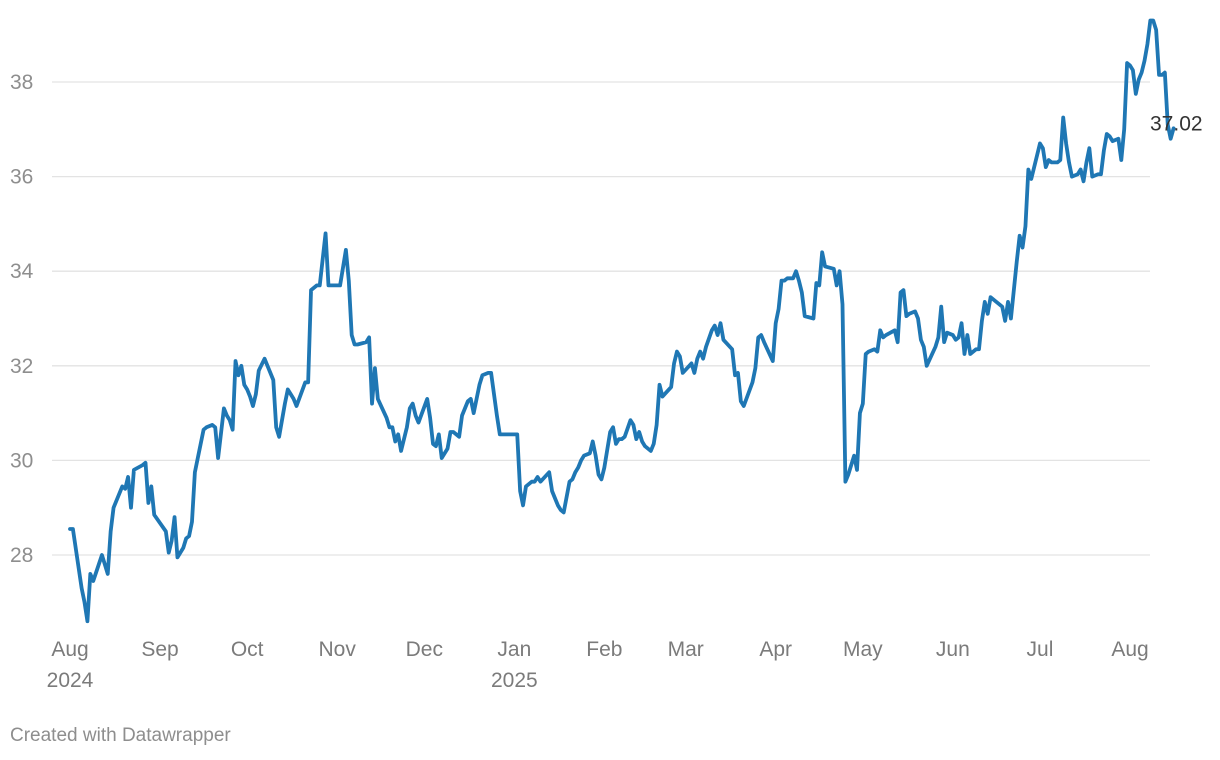 The height and width of the screenshot is (760, 1220). I want to click on x-tick-label: Jun, so click(953, 649).